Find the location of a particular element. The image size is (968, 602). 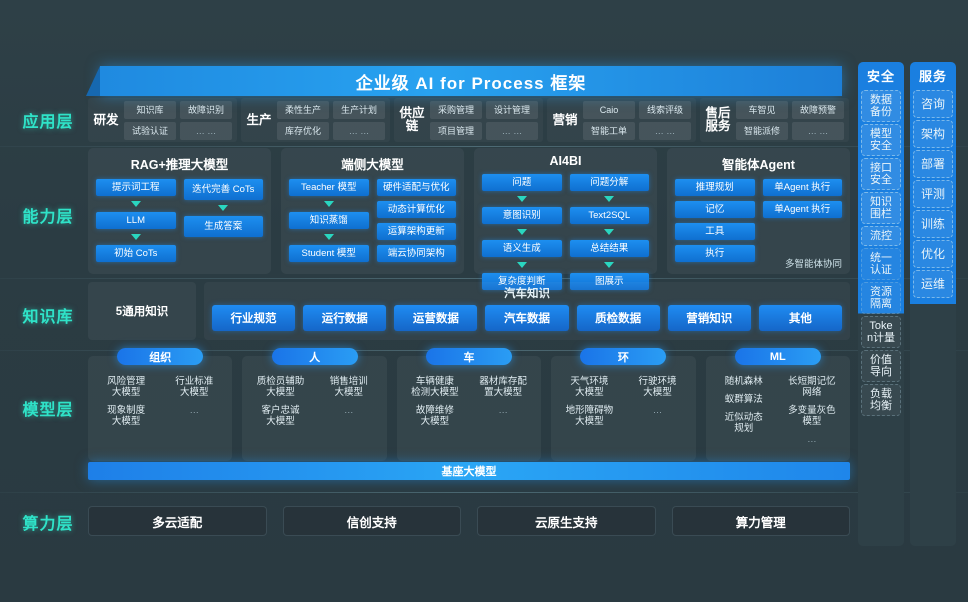

model-item: 故障维修 大模型 is located at coordinates (434, 416).